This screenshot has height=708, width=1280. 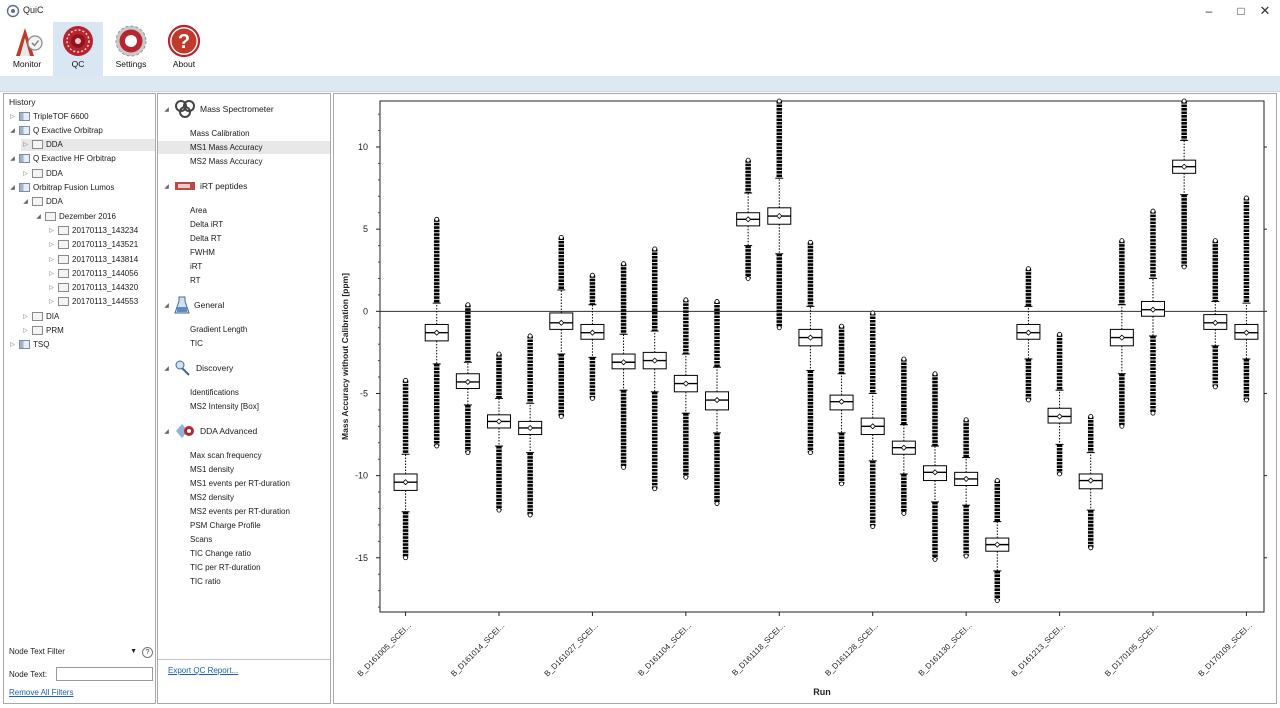 What do you see at coordinates (468, 305) in the screenshot?
I see `outlier-point-max` at bounding box center [468, 305].